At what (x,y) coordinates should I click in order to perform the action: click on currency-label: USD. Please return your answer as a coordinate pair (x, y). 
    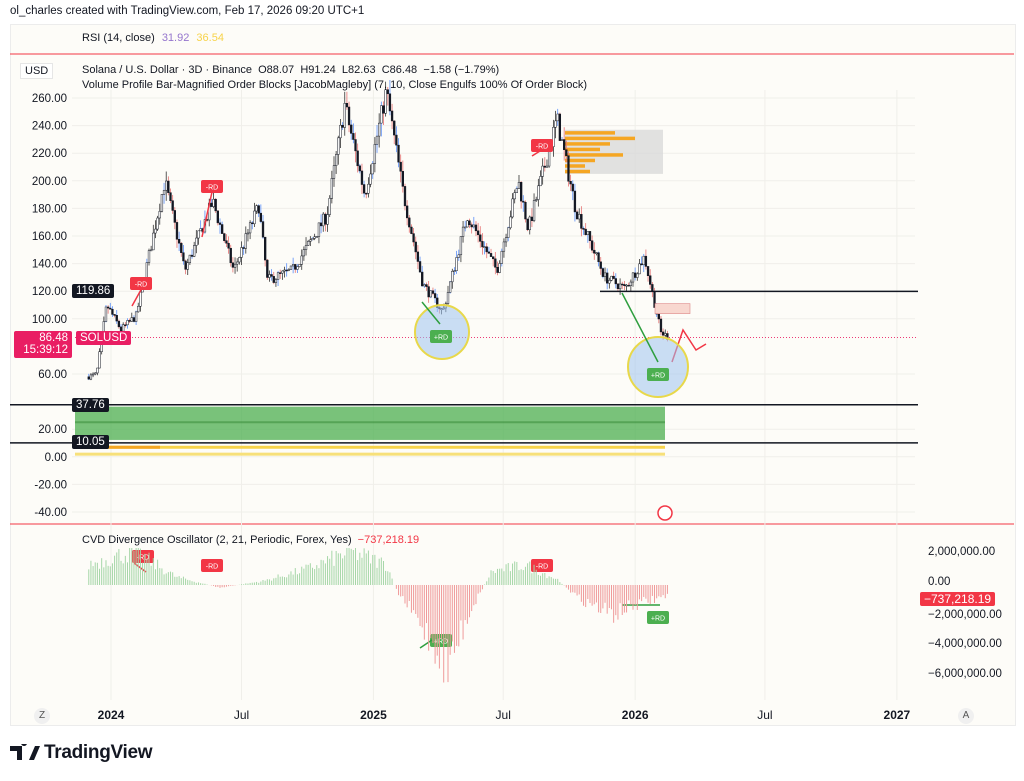
    Looking at the image, I should click on (37, 71).